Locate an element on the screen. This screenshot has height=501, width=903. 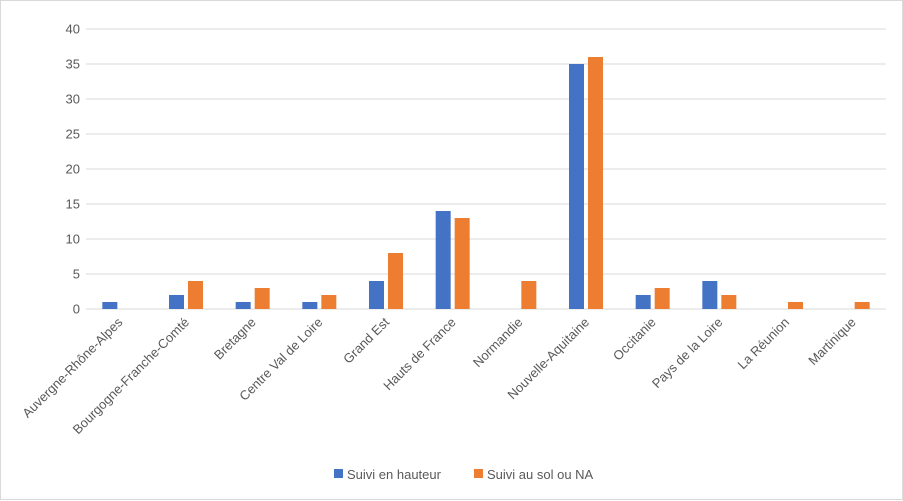
legend: Suivi en hauteur Suivi au sol ou NA is located at coordinates (464, 474).